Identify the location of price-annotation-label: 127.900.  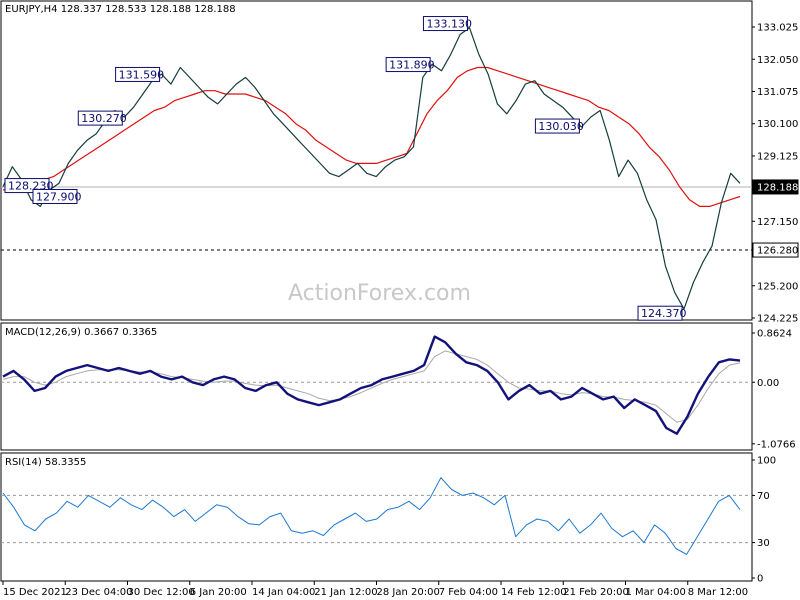
(59, 196).